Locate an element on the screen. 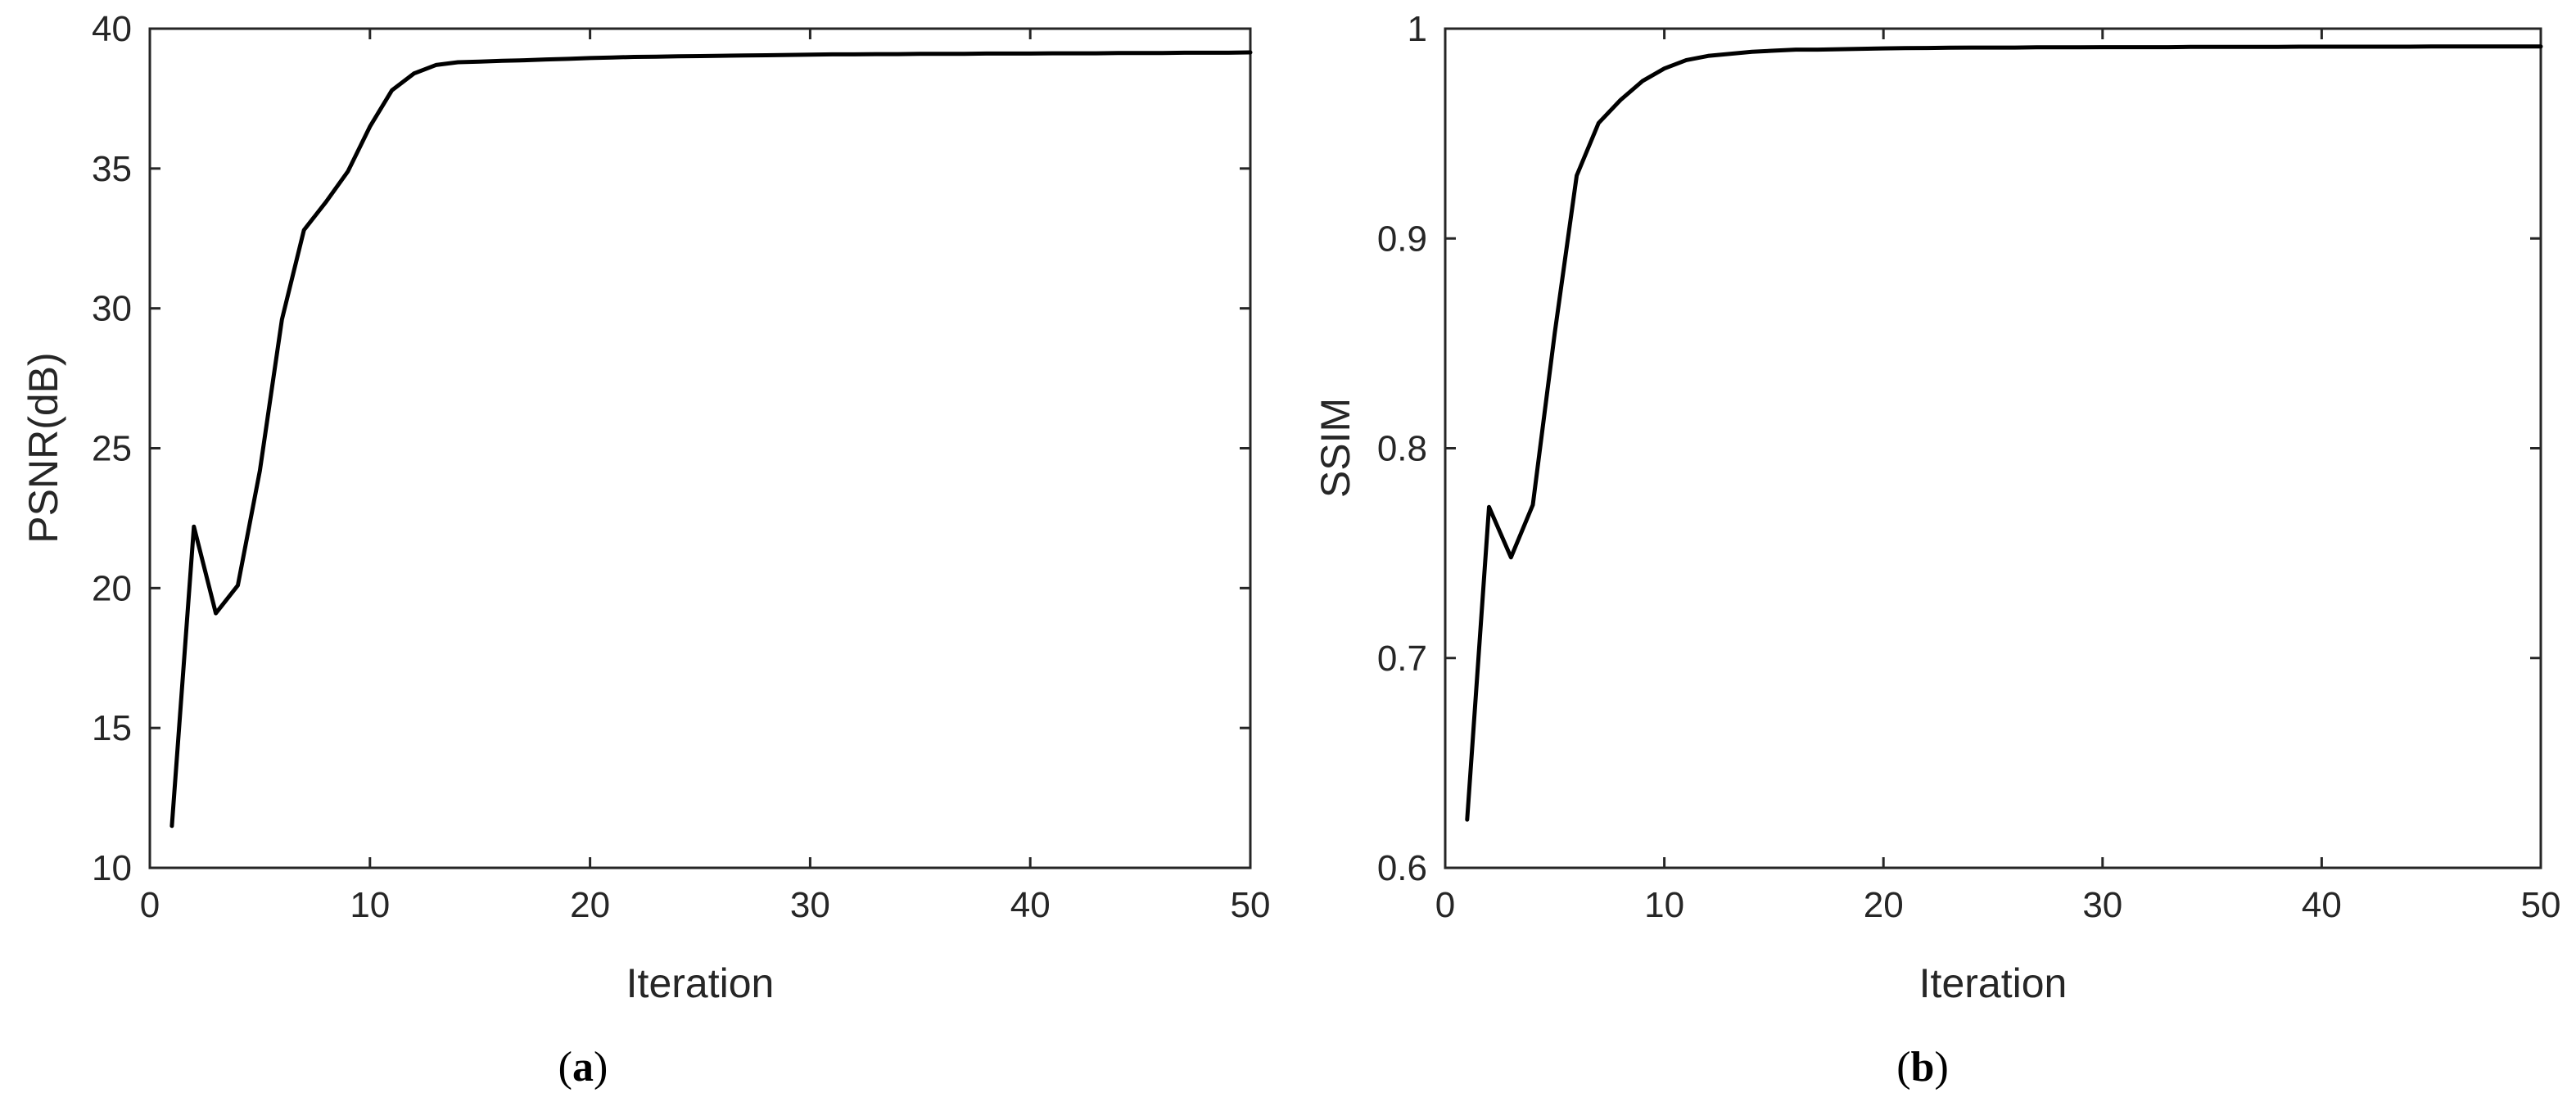 This screenshot has height=1111, width=2576. y-tick-label: 35 is located at coordinates (112, 169).